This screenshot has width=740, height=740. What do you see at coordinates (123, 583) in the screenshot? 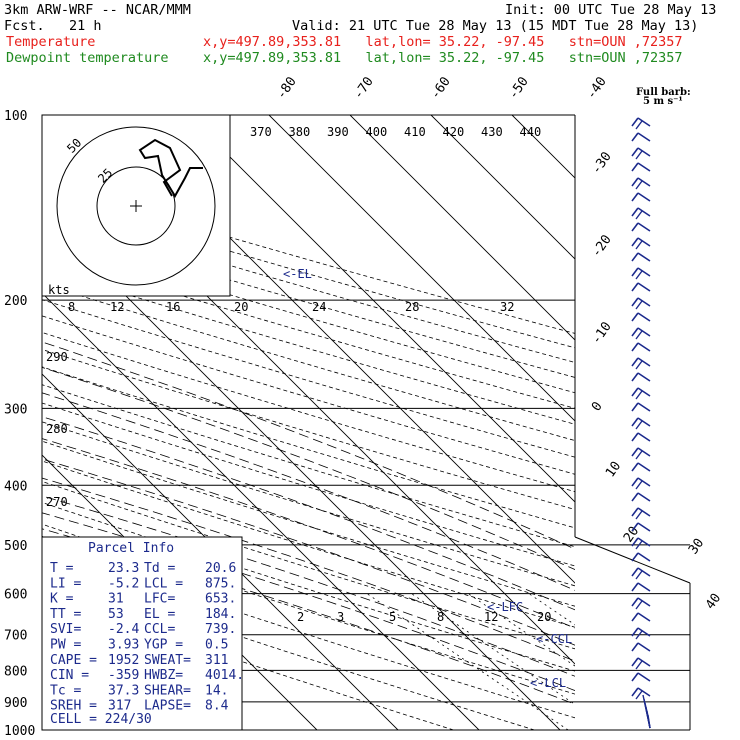
I see `parcel-info-b: -5.2` at bounding box center [123, 583].